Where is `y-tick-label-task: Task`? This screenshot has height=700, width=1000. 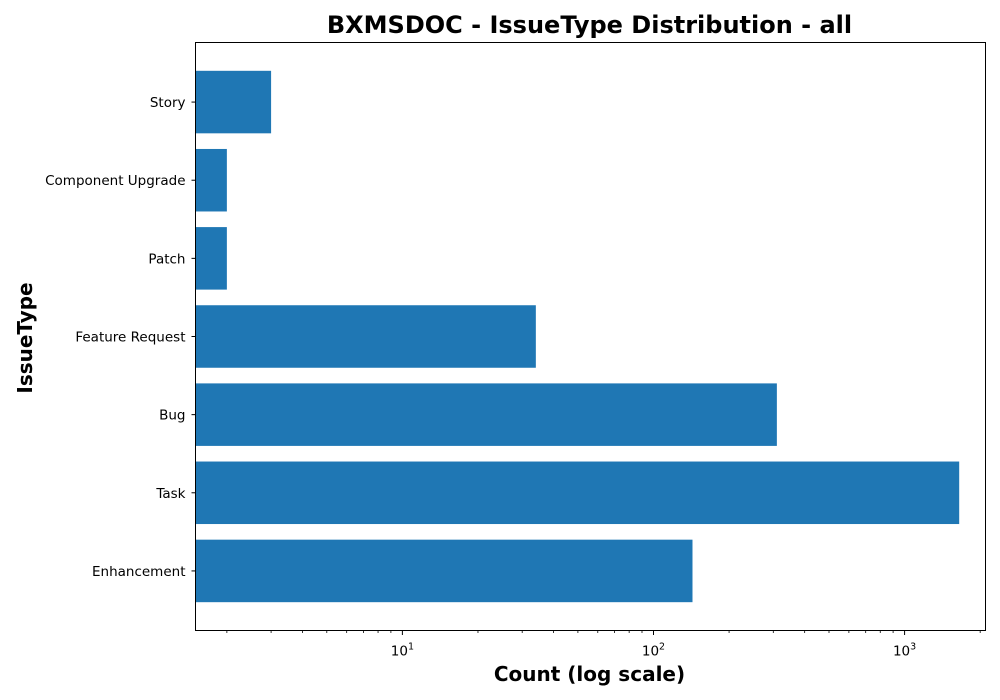 y-tick-label-task: Task is located at coordinates (170, 494).